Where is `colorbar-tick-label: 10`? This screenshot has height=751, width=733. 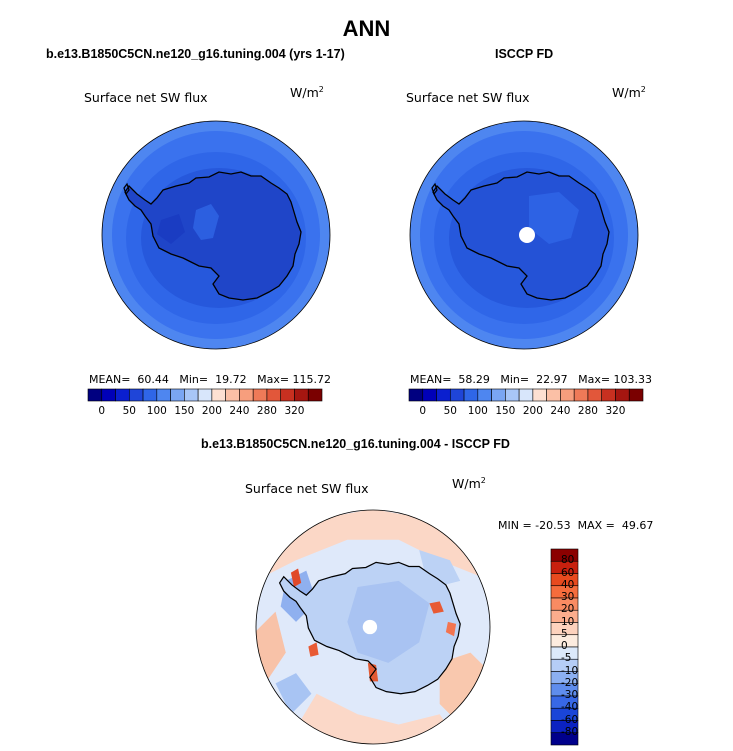 colorbar-tick-label: 10 is located at coordinates (568, 621).